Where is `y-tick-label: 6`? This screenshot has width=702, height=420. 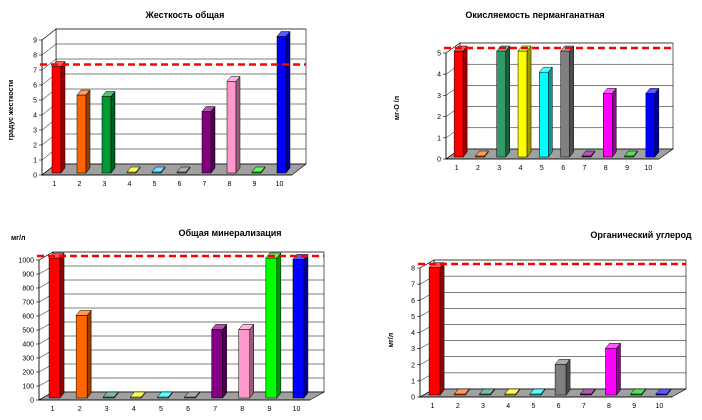
y-tick-label: 6 is located at coordinates (35, 86).